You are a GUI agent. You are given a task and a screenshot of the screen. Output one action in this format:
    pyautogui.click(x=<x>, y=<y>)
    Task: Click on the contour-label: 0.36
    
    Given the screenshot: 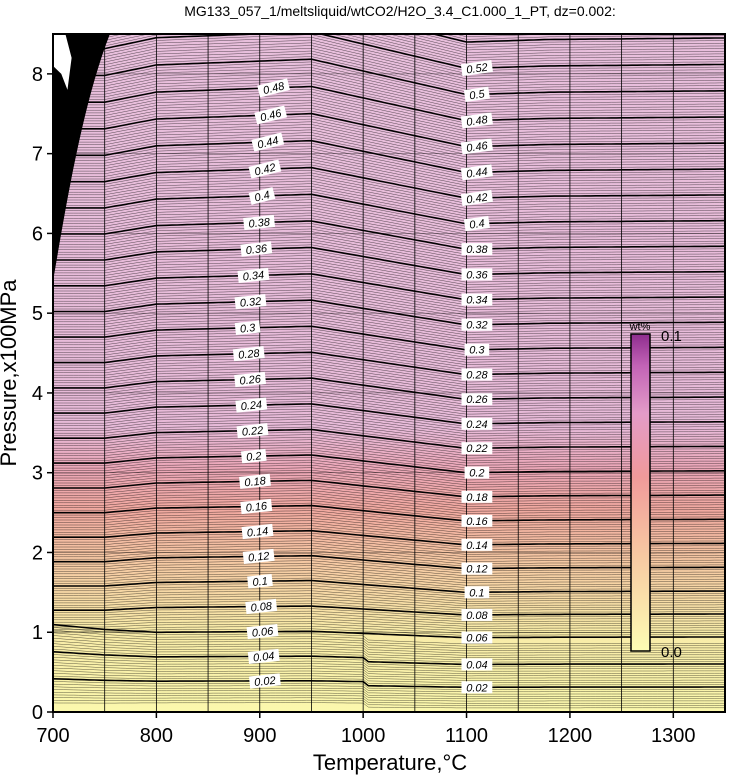 What is the action you would take?
    pyautogui.click(x=256, y=249)
    